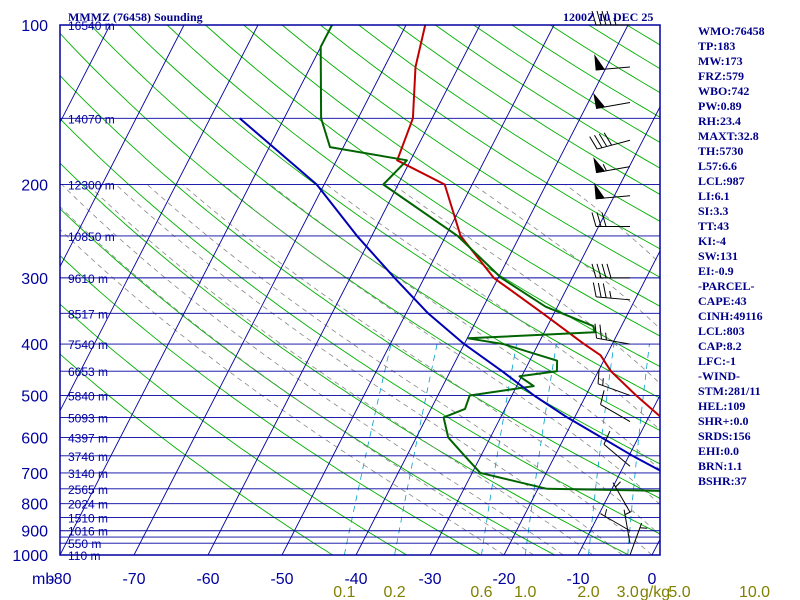 The image size is (800, 600). I want to click on mixing-ratio-label: 10.0, so click(754, 592).